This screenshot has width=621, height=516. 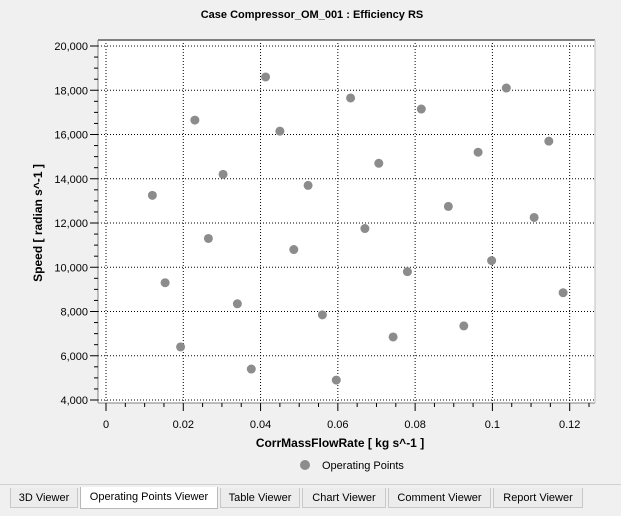 What do you see at coordinates (183, 425) in the screenshot?
I see `x-tick-label: 0.02` at bounding box center [183, 425].